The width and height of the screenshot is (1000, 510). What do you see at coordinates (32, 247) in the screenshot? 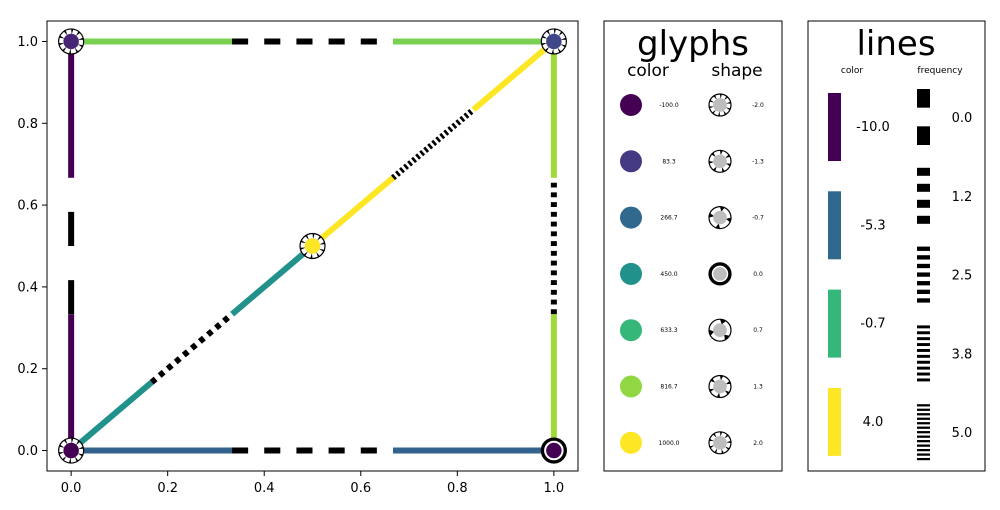
I see `y-axis-ticks: 0.0 0.2 0.4 0.6 0.8 1.0` at bounding box center [32, 247].